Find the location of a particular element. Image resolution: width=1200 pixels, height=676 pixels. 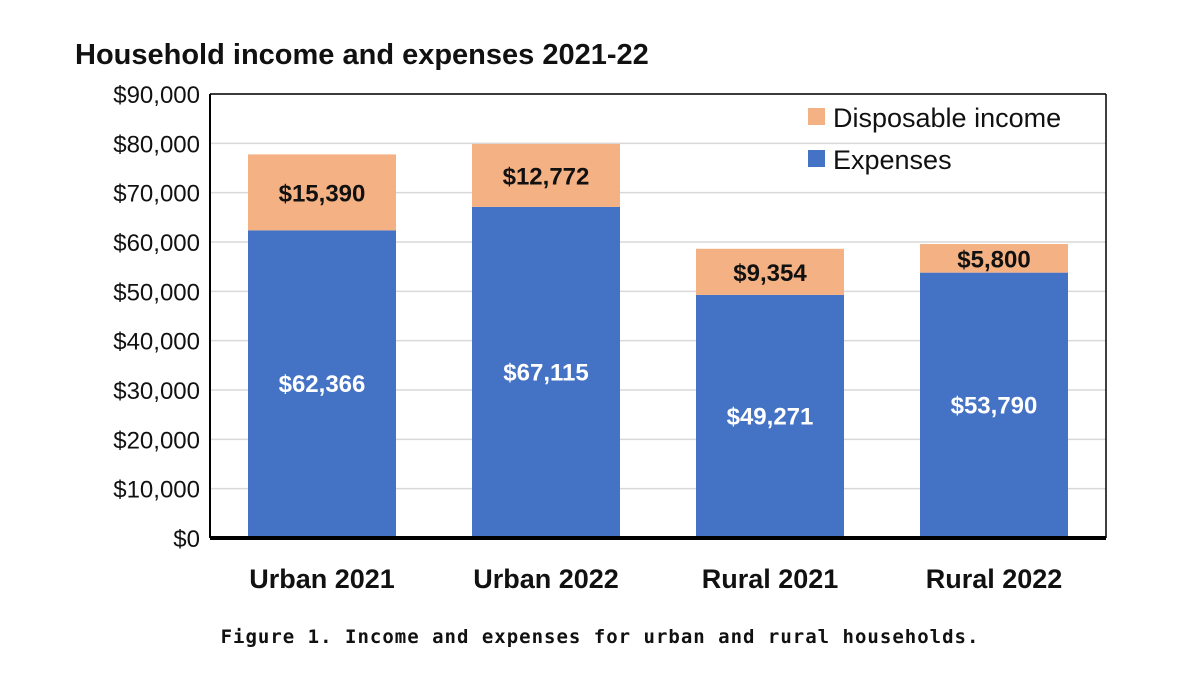

y-tick-label: $70,000 is located at coordinates (156, 194).